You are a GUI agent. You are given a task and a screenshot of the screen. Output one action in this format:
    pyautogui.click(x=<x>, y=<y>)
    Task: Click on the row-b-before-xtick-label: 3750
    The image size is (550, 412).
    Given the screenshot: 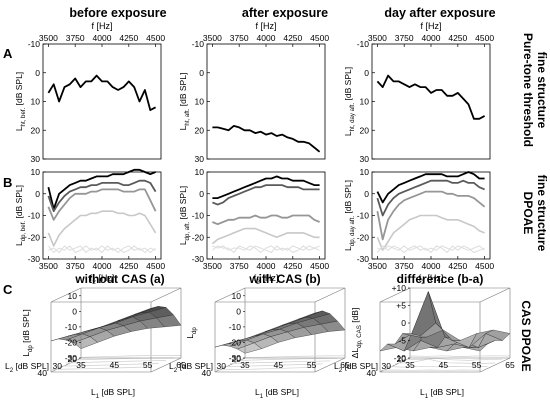 What is the action you would take?
    pyautogui.click(x=75, y=266)
    